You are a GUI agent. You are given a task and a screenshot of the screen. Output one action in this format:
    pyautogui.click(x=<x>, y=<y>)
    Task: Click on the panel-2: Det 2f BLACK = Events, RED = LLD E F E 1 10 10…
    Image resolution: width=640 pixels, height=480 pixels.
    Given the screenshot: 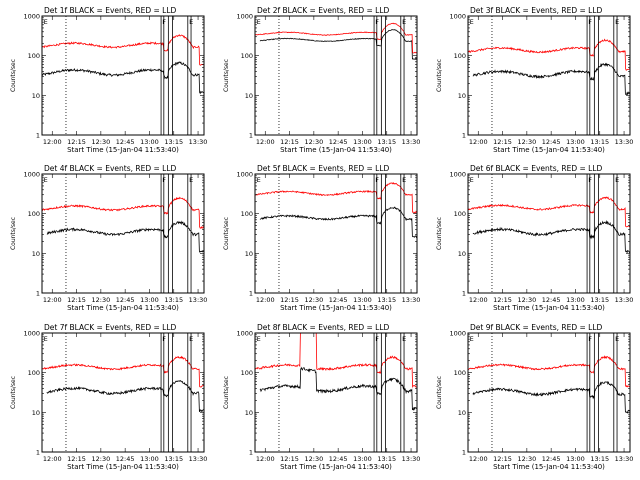 What is the action you would take?
    pyautogui.click(x=321, y=80)
    